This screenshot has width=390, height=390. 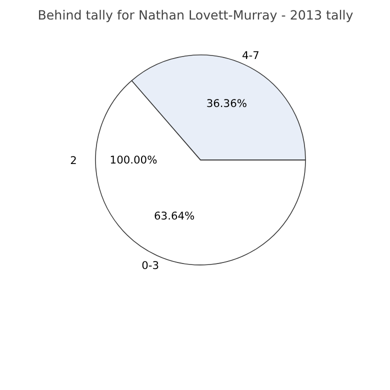 I want to click on text: 2, so click(x=73, y=160).